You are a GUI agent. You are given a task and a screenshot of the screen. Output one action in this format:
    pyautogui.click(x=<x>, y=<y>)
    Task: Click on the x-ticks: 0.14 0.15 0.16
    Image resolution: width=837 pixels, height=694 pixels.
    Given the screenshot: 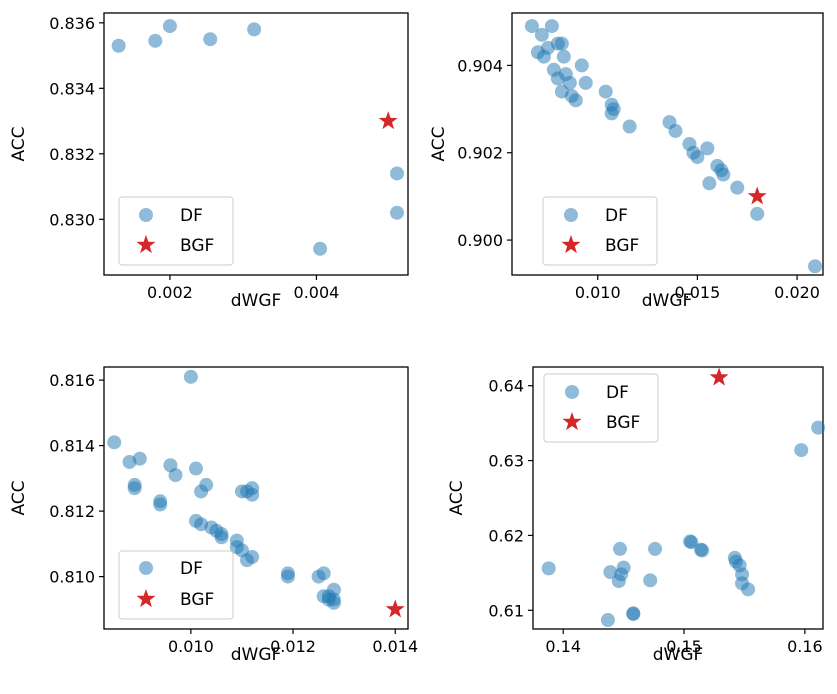 What is the action you would take?
    pyautogui.click(x=684, y=642)
    